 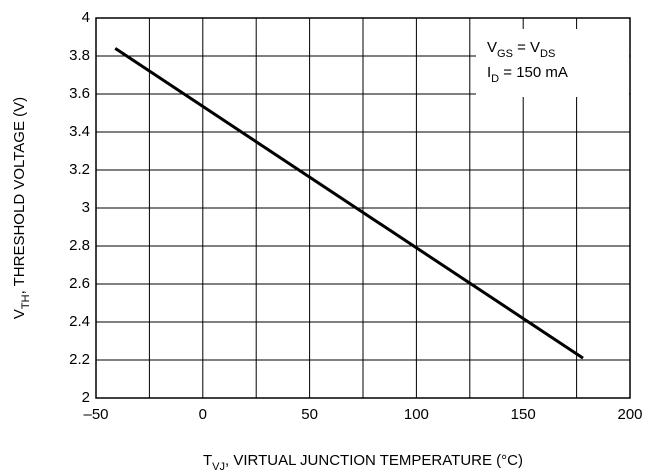 I want to click on y-tick-label: 3.4, so click(x=79, y=131).